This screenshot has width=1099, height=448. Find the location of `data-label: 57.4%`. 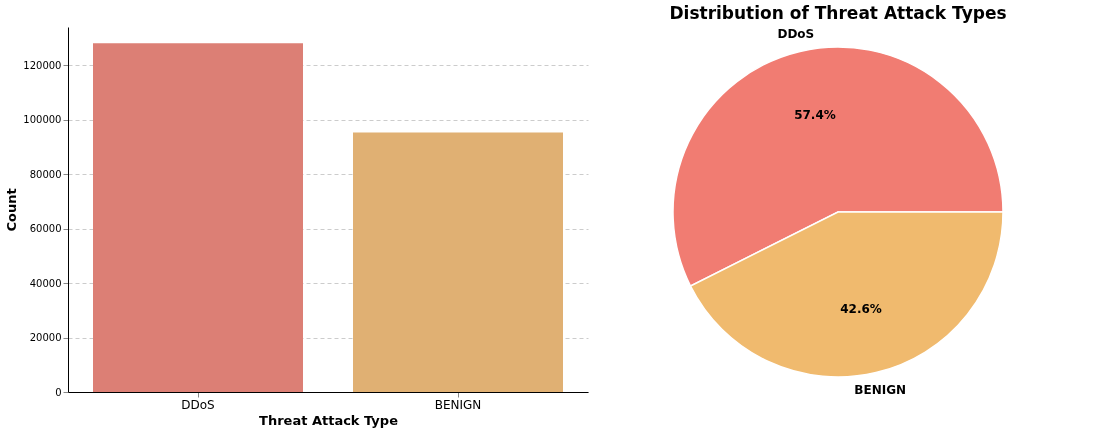

data-label: 57.4% is located at coordinates (815, 114).